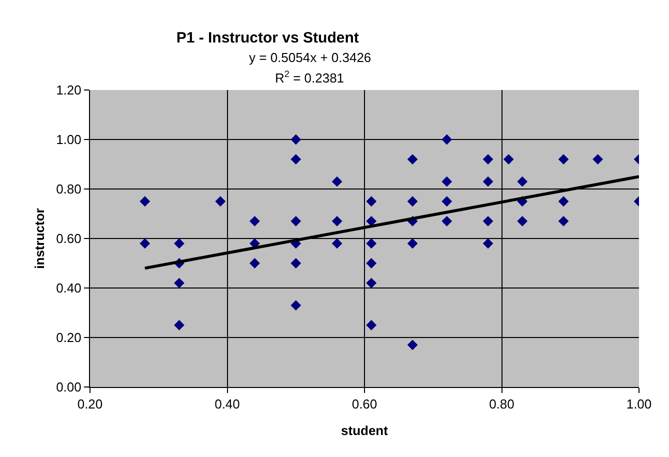 The height and width of the screenshot is (457, 669). Describe the element at coordinates (69, 189) in the screenshot. I see `y-tick-label: 0.80` at that location.